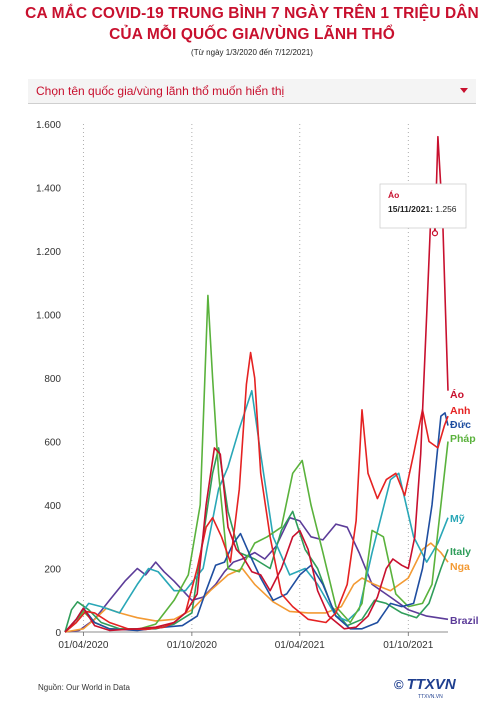 Image resolution: width=504 pixels, height=707 pixels. I want to click on logo-text: TTXVN, so click(431, 684).